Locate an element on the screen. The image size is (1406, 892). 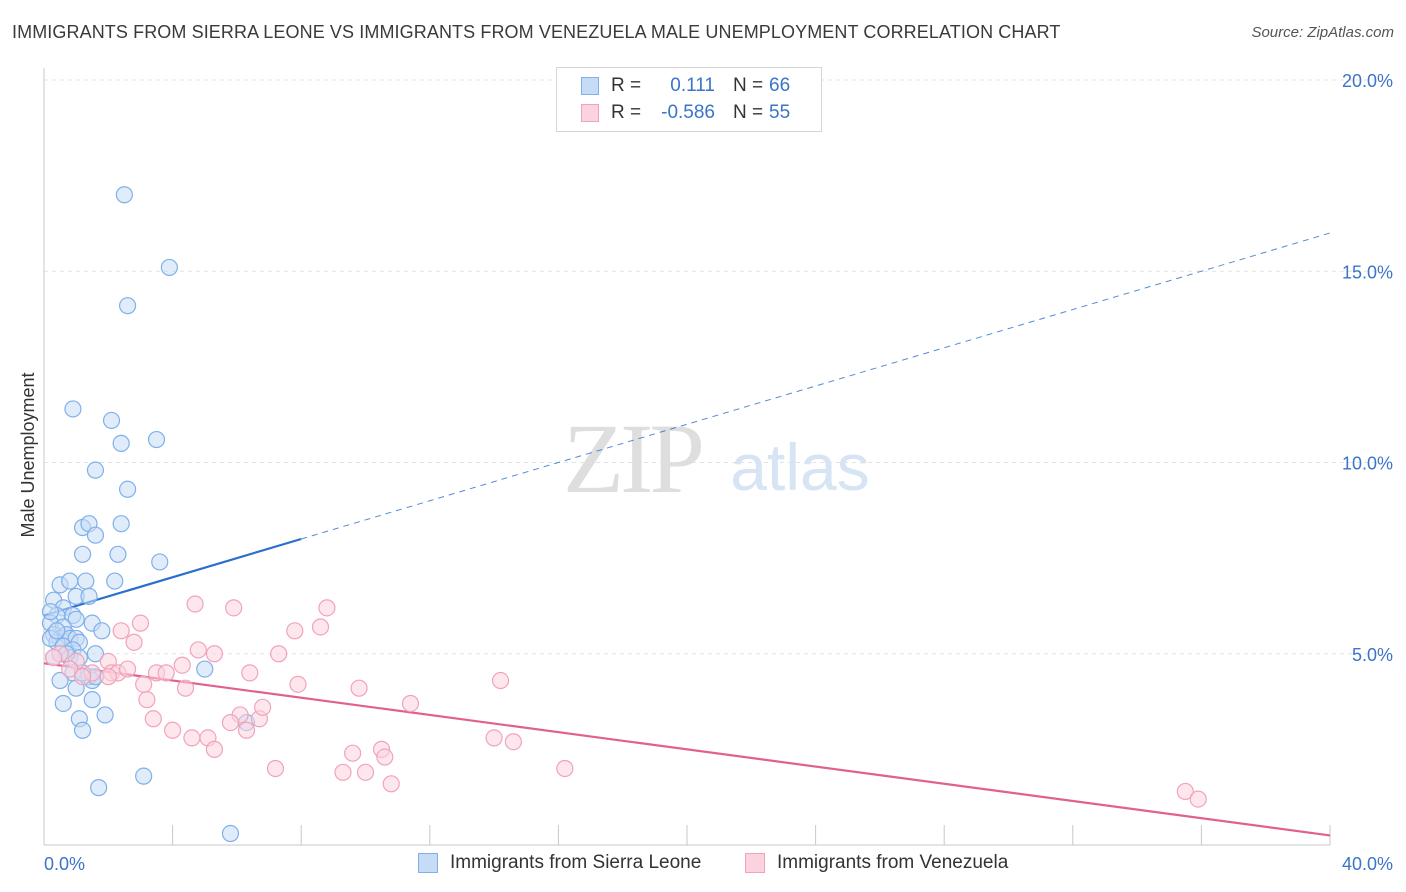
legend-row-venezuela: R = -0.586 N = 55 is located at coordinates (685, 113).